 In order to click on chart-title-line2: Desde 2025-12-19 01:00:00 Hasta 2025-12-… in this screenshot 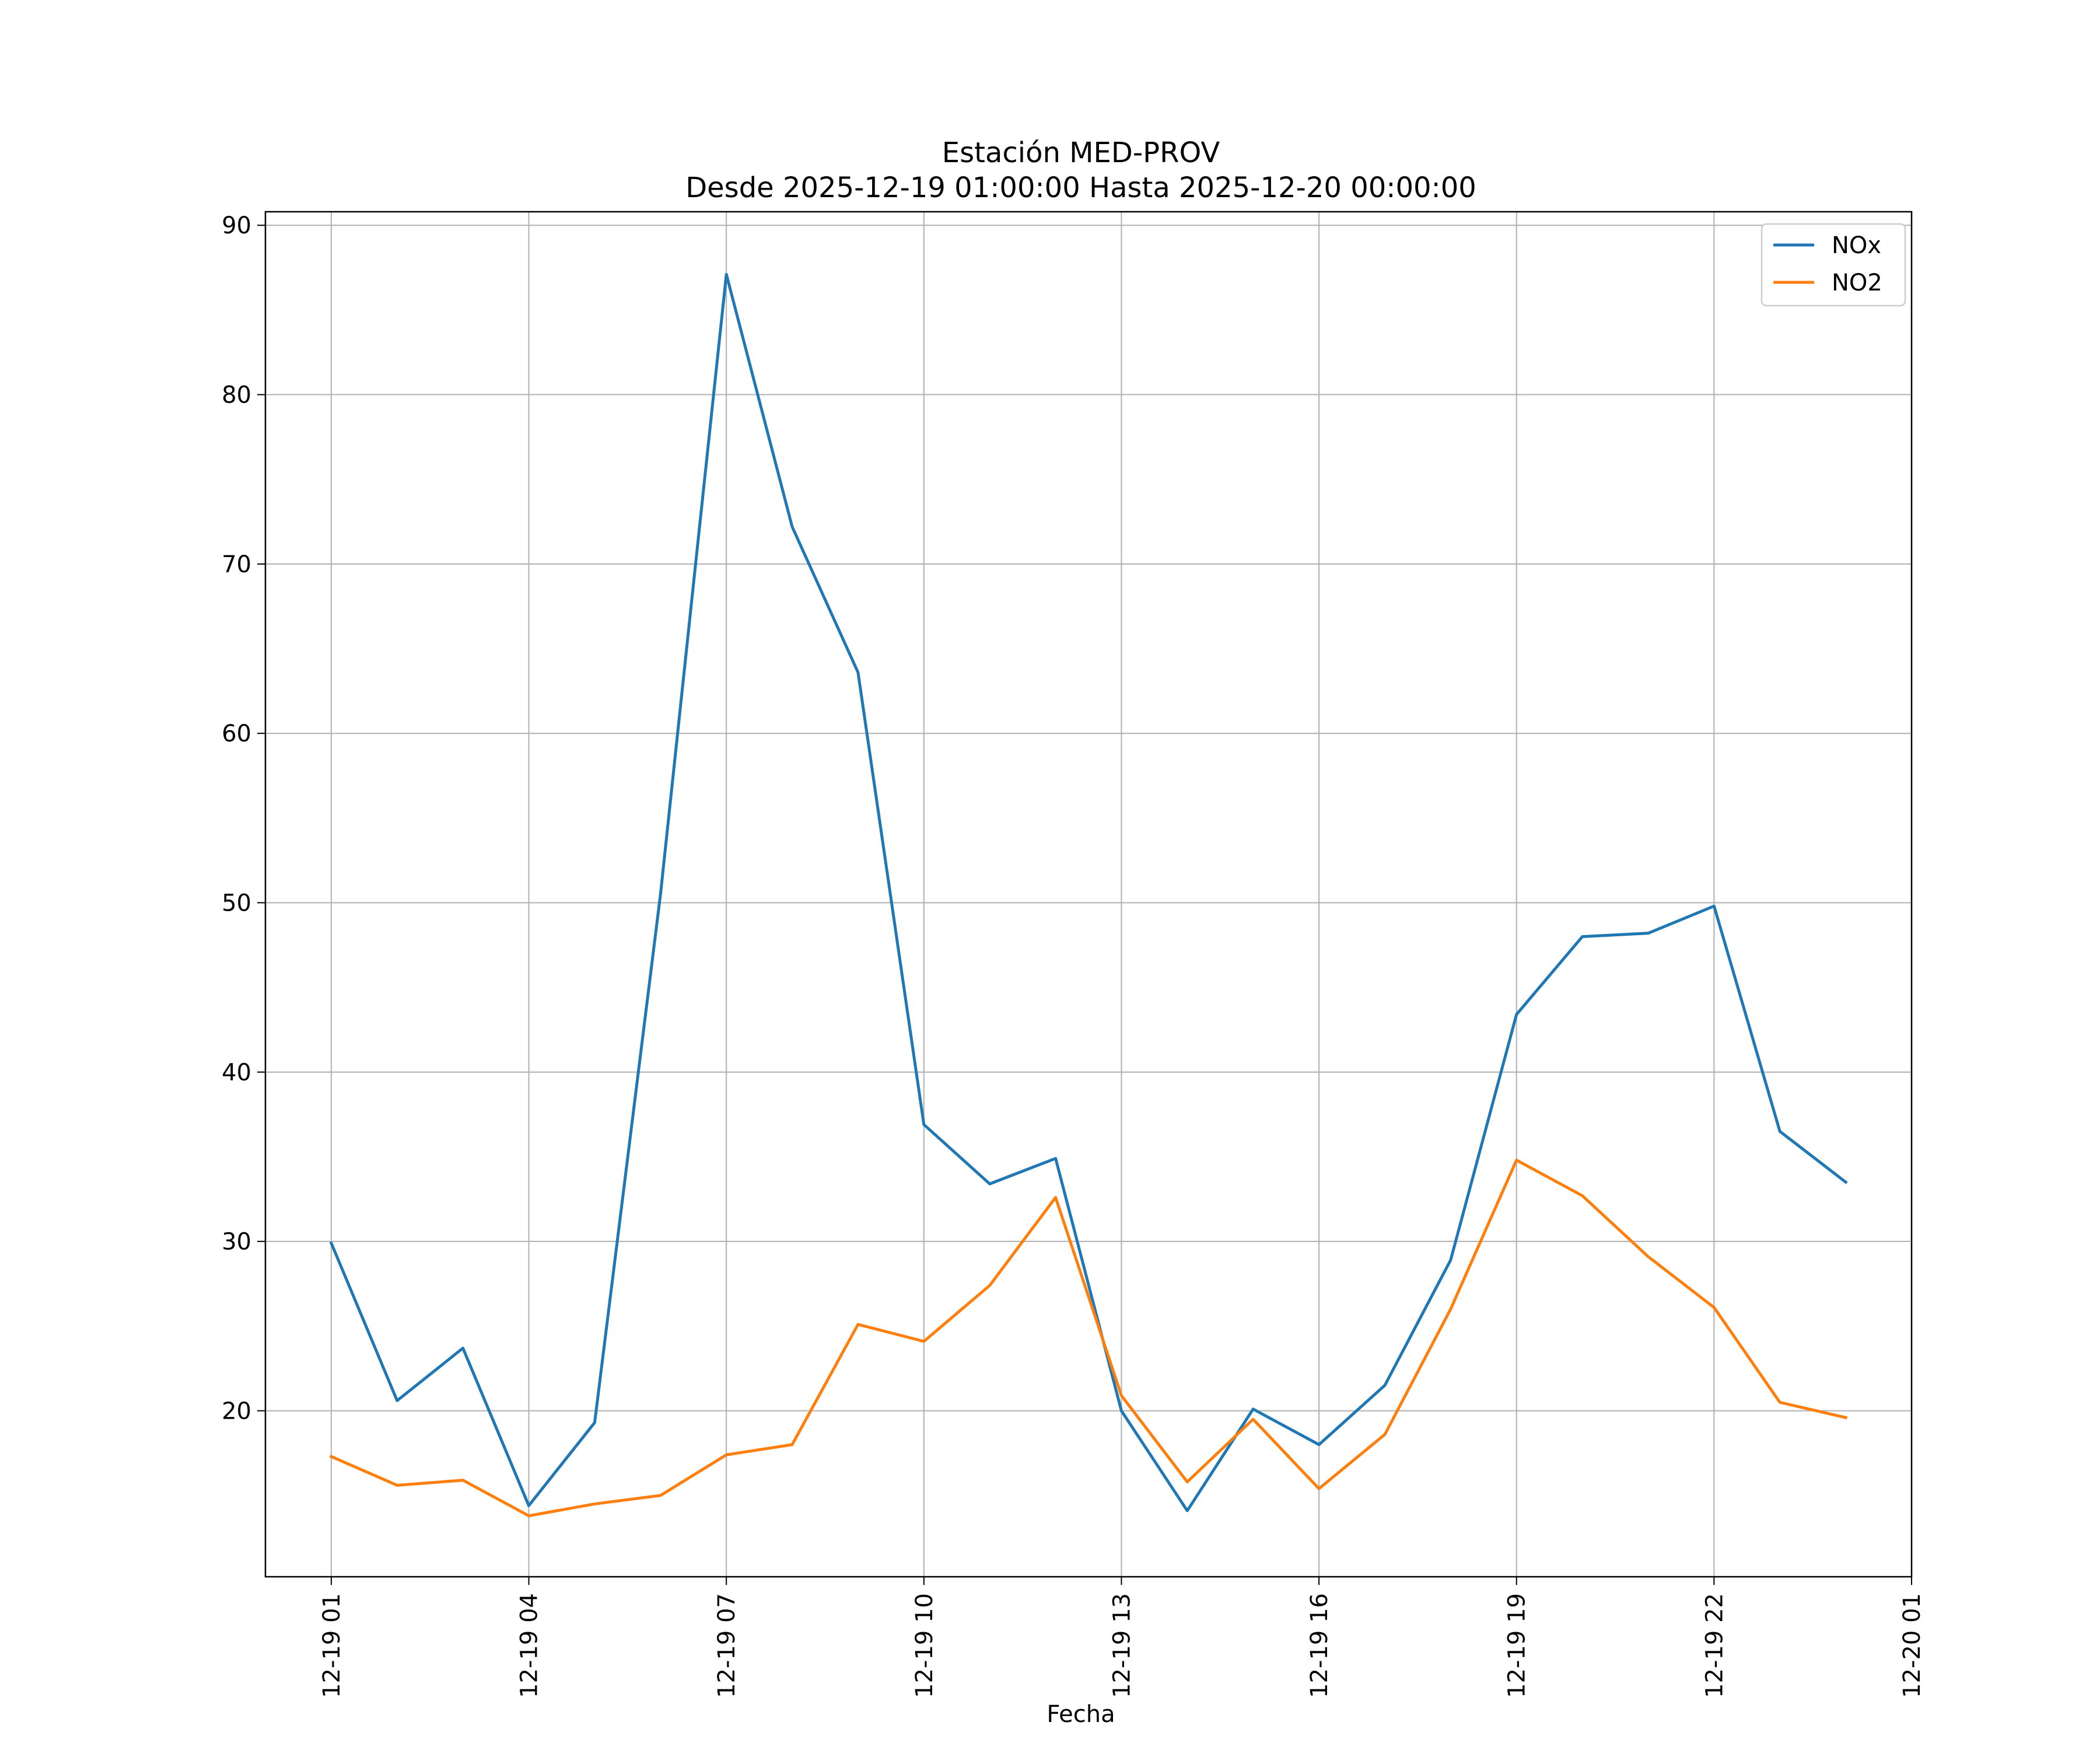, I will do `click(1080, 188)`.